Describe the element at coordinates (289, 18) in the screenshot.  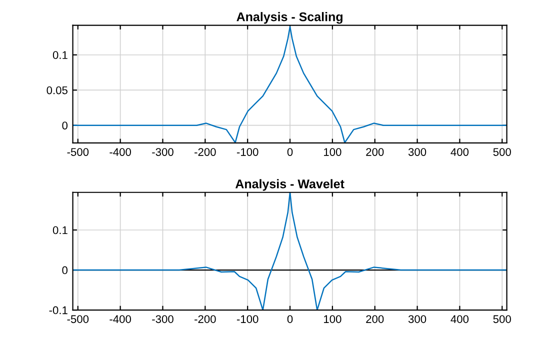
I see `chart-title: Analysis - Scaling` at that location.